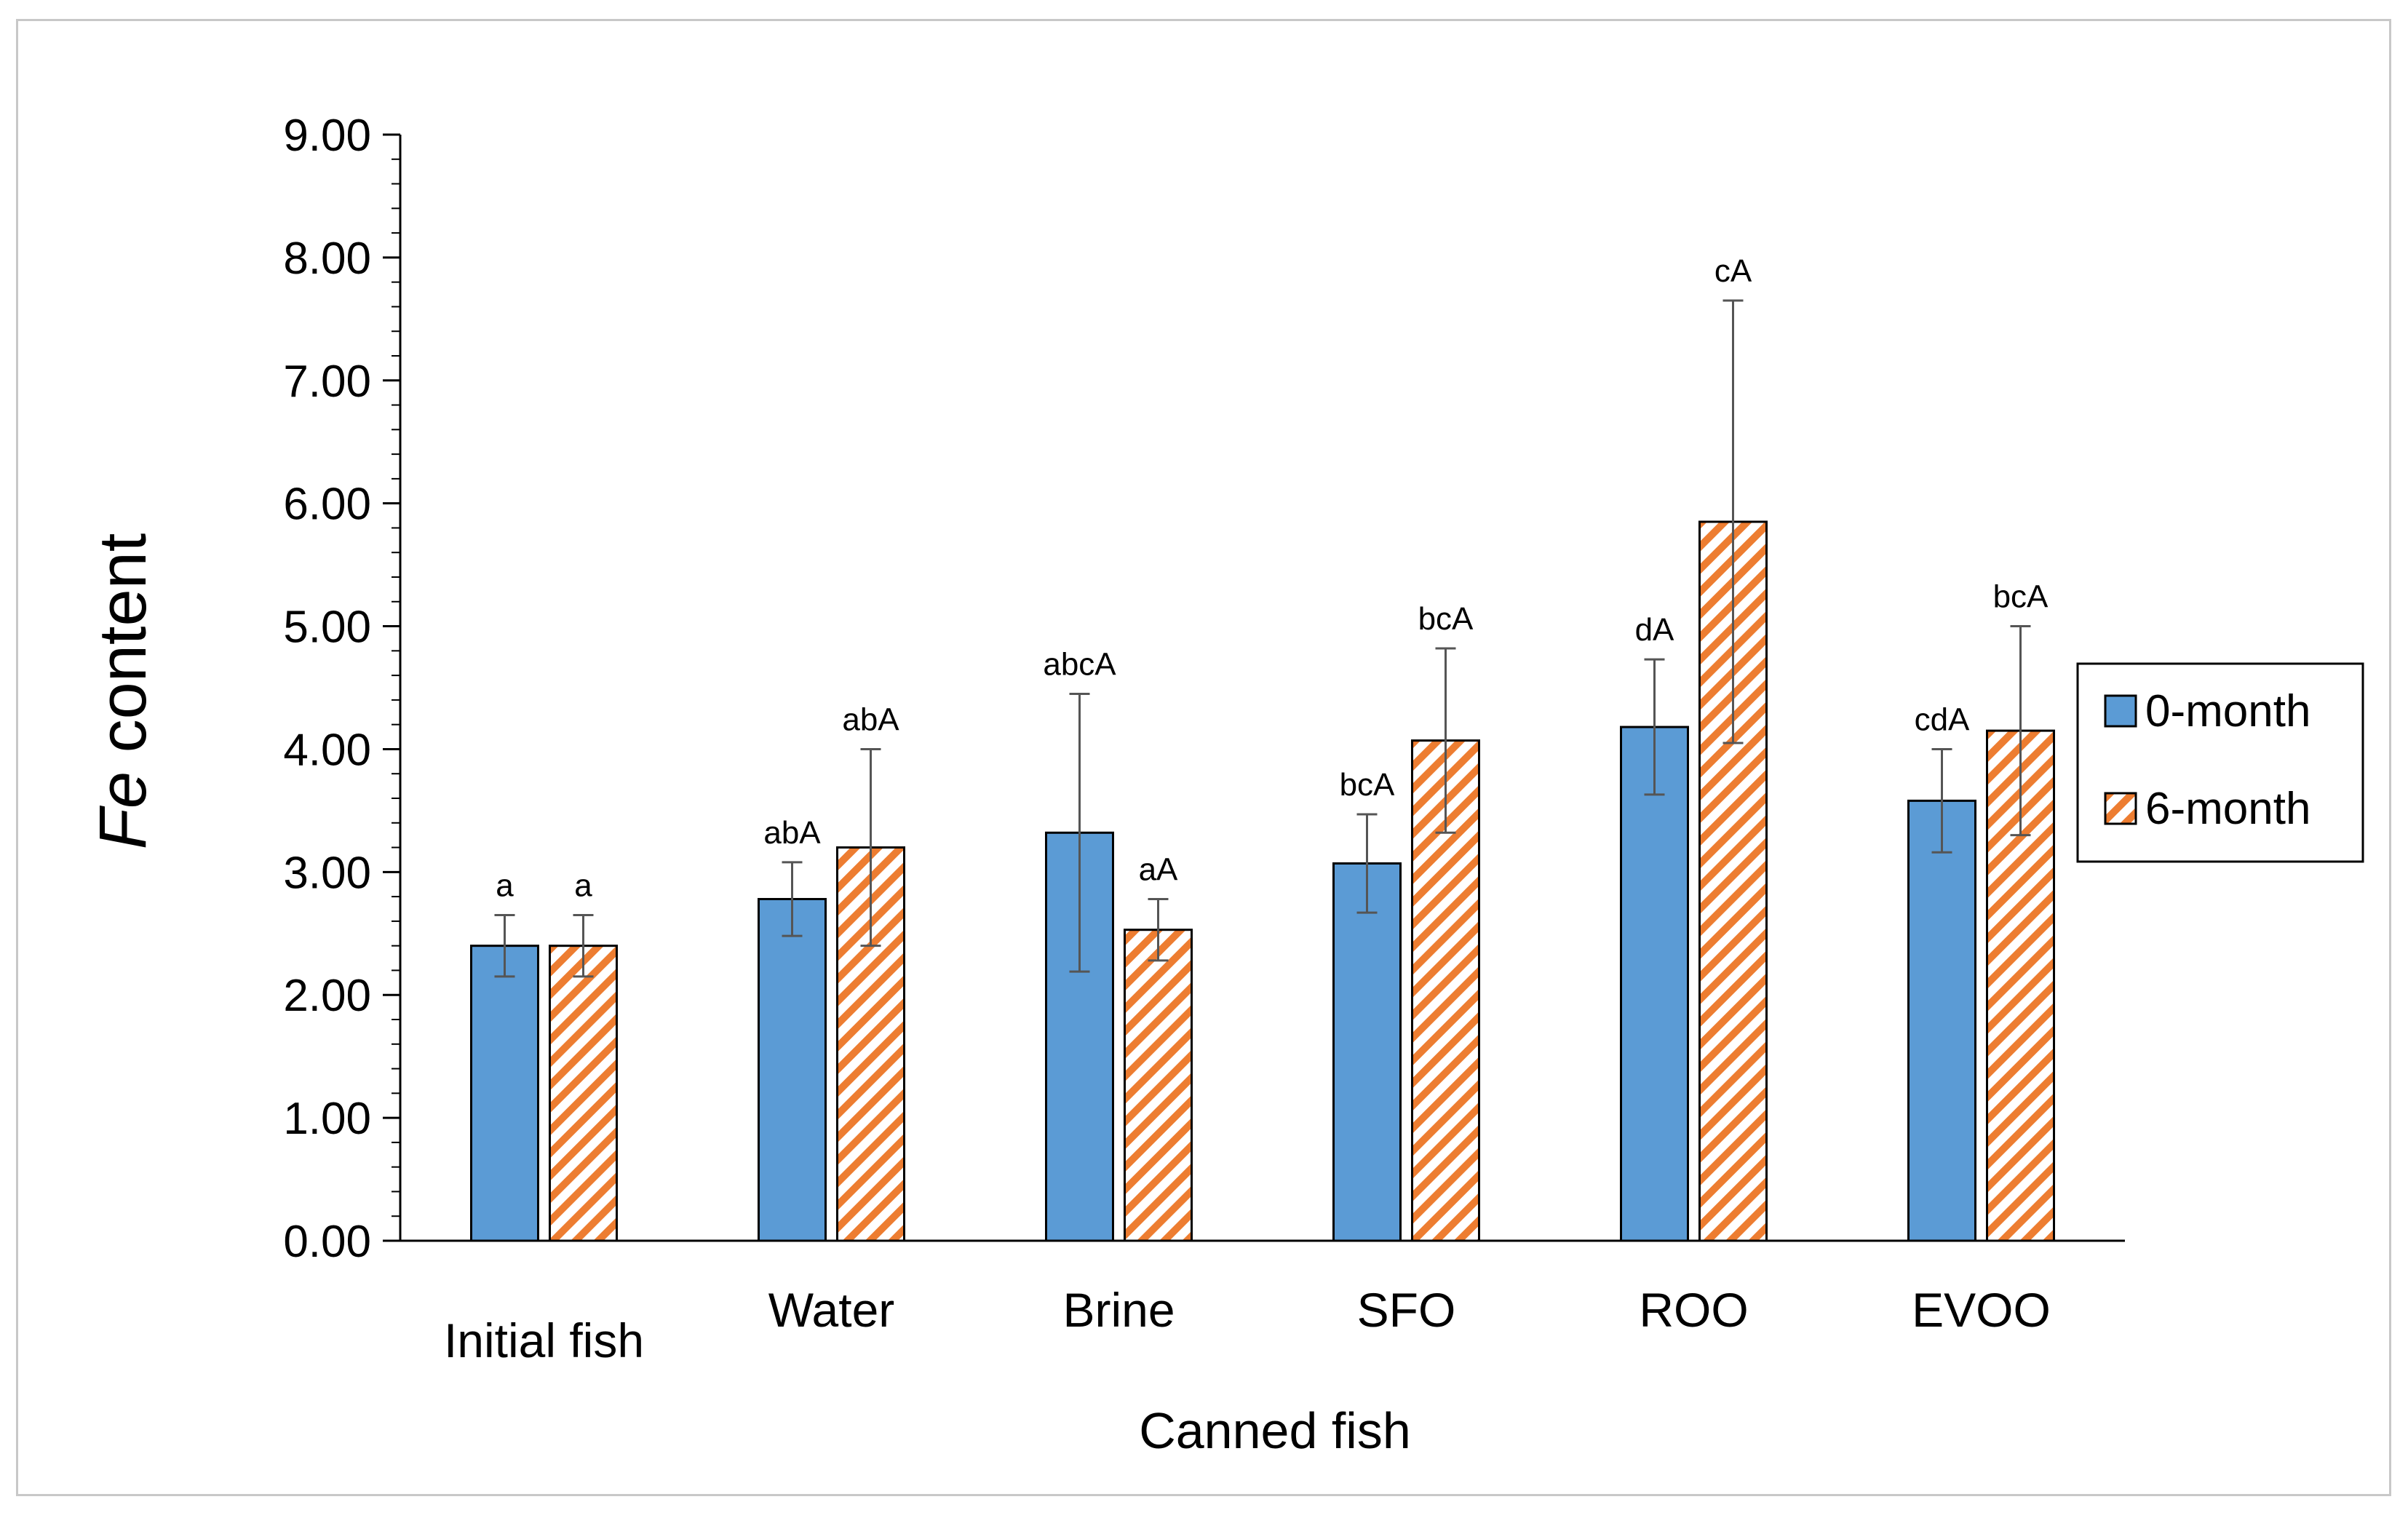  Describe the element at coordinates (327, 996) in the screenshot. I see `y-tick-label: 2.00` at that location.